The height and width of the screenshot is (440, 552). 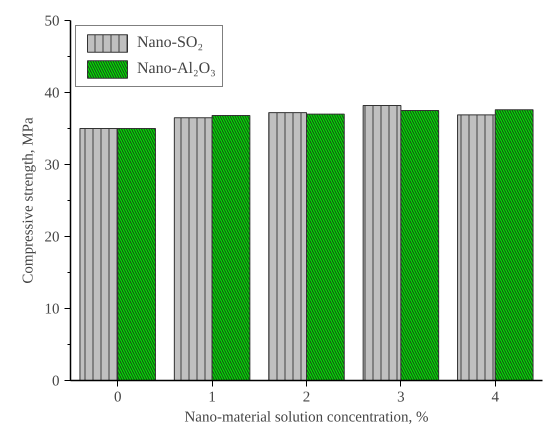 I want to click on y-tick-label: 30, so click(x=52, y=166).